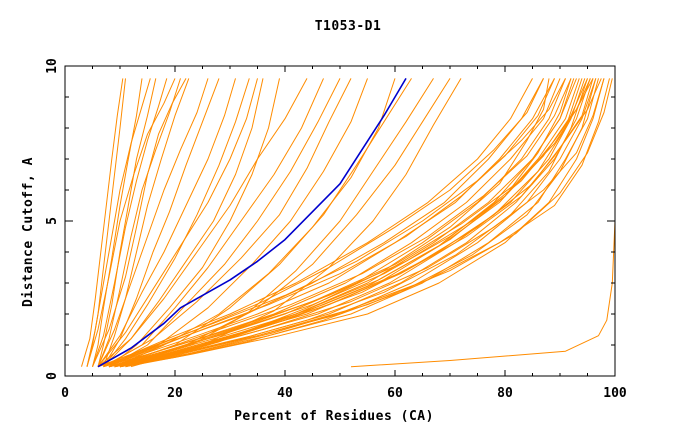 The height and width of the screenshot is (445, 680). I want to click on x-tick-label: 0, so click(65, 393).